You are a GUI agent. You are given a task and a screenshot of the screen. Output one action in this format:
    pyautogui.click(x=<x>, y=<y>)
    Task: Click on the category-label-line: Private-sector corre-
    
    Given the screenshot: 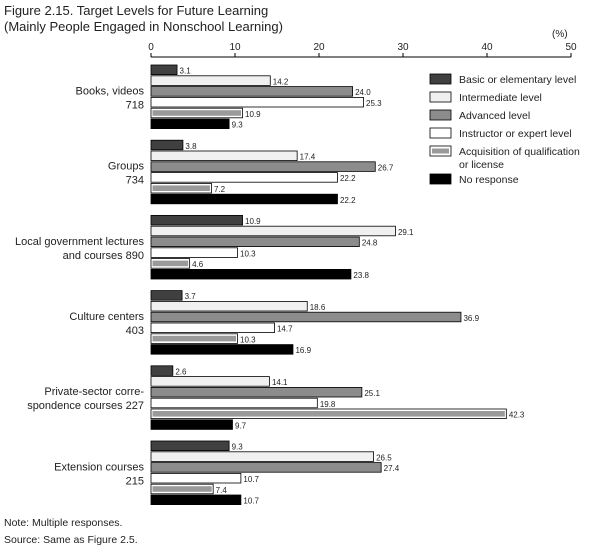 What is the action you would take?
    pyautogui.click(x=94, y=392)
    